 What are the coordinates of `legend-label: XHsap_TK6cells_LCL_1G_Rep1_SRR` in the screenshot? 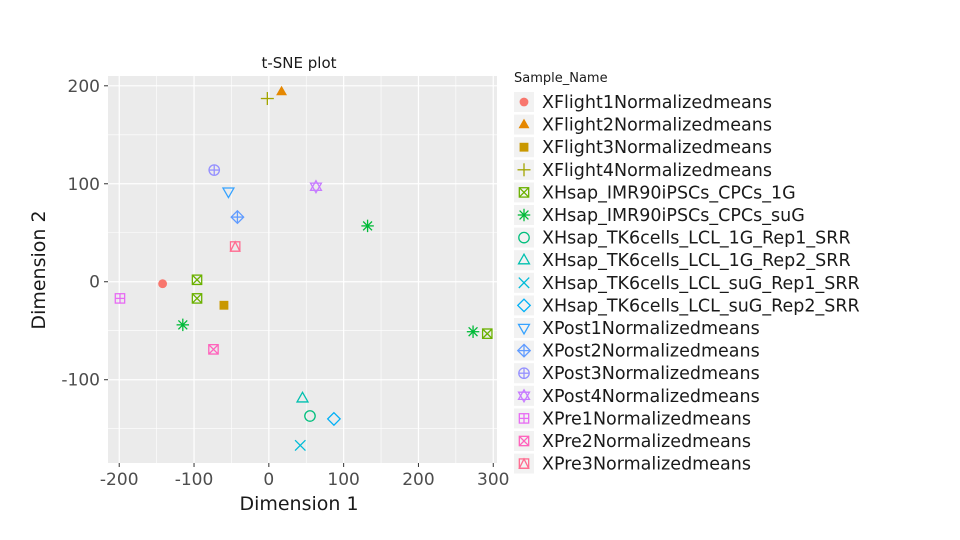 It's located at (696, 239).